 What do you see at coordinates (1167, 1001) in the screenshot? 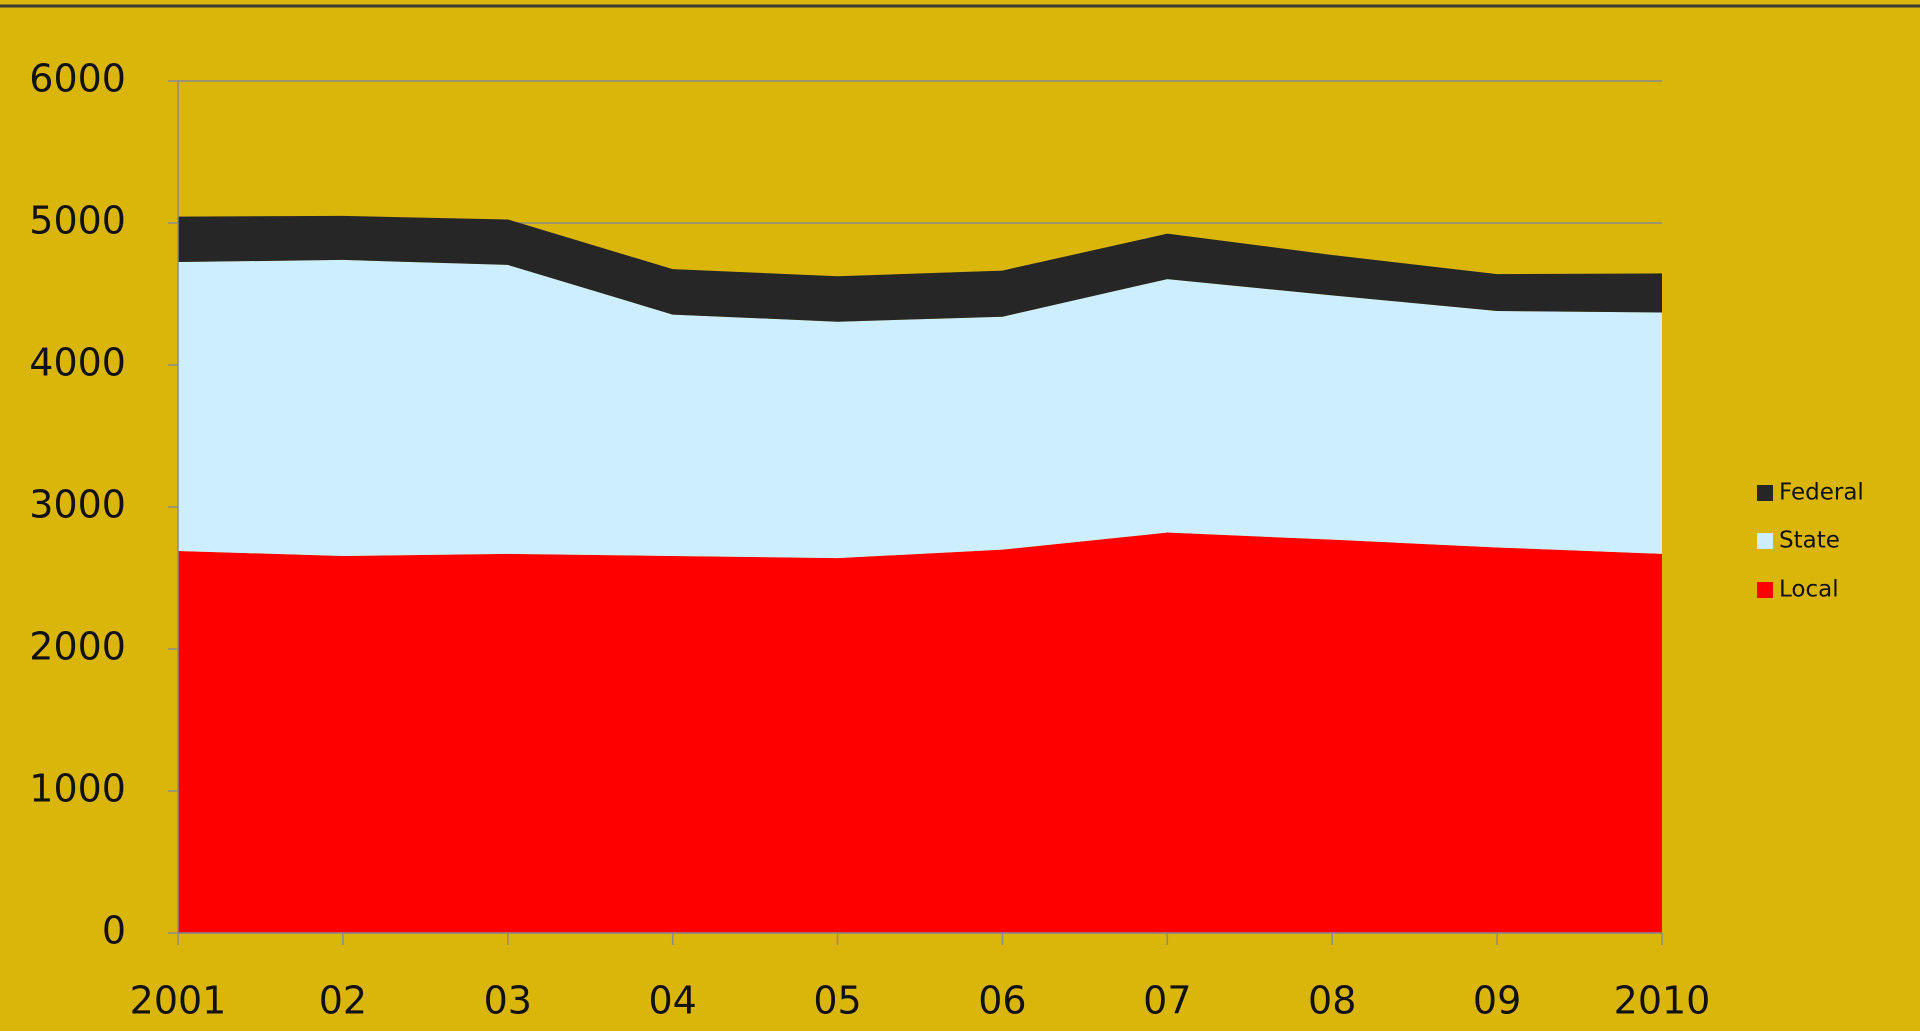
I see `x-tick-label: 07` at bounding box center [1167, 1001].